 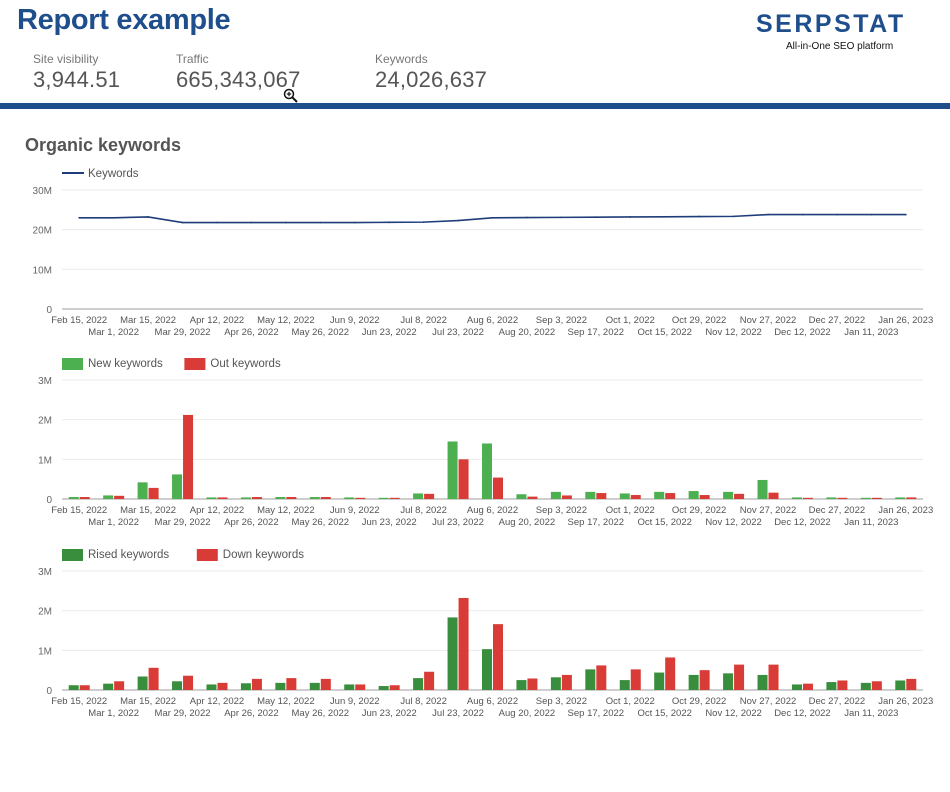 What do you see at coordinates (217, 510) in the screenshot?
I see `x-tick-label: Apr 12, 2022` at bounding box center [217, 510].